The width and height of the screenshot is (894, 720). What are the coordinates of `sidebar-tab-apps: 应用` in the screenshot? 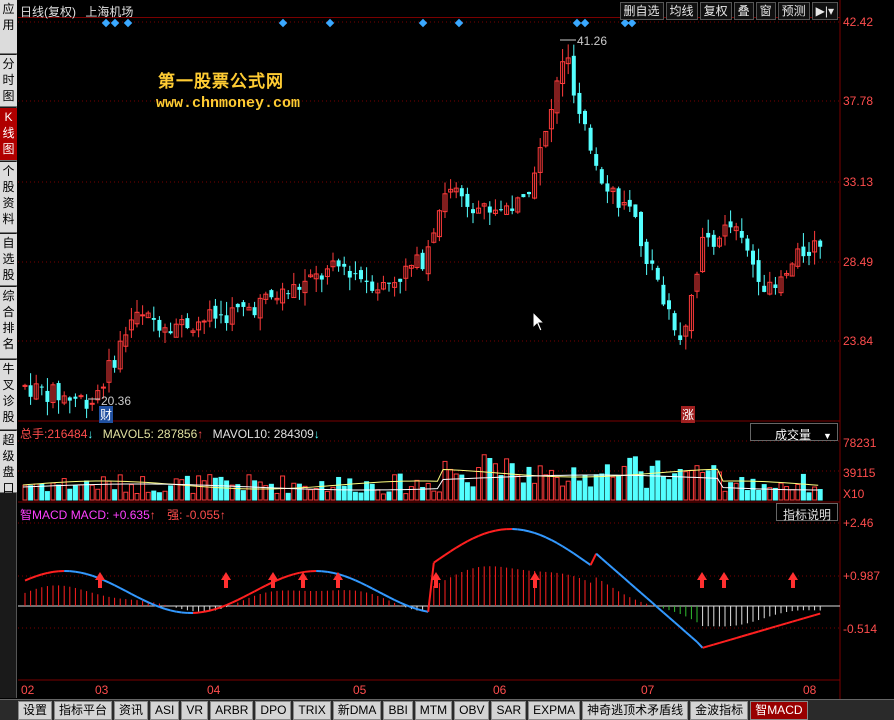 It's located at (8, 27).